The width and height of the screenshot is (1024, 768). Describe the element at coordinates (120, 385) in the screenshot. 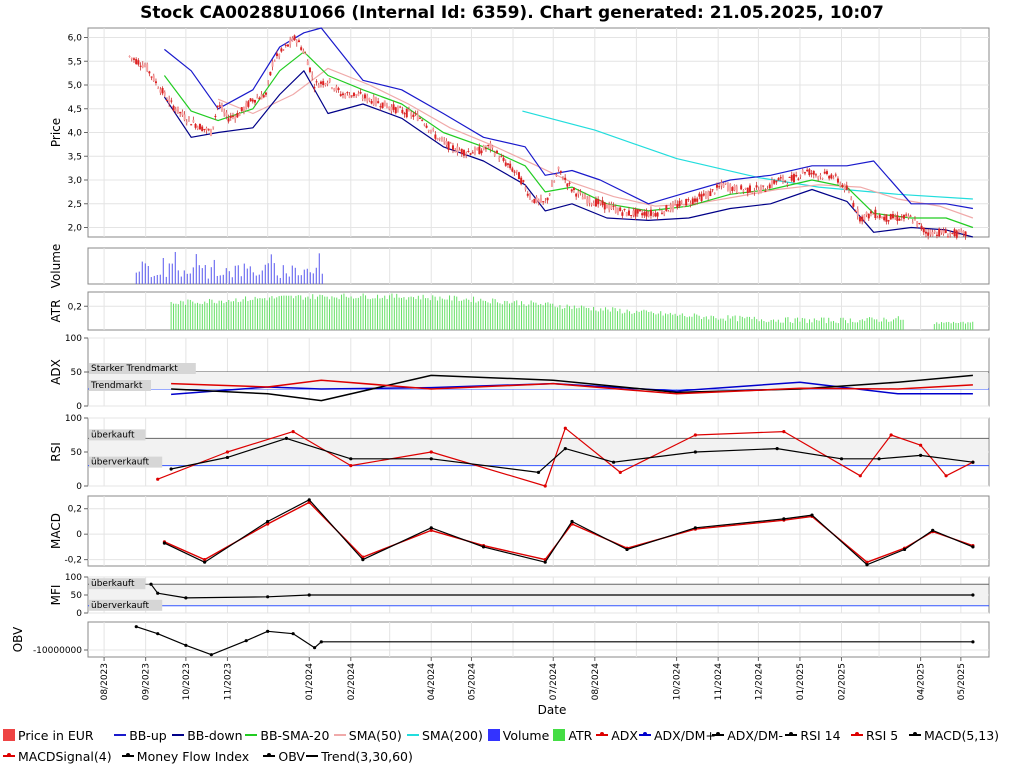

I see `adx-zone-label-bg` at that location.